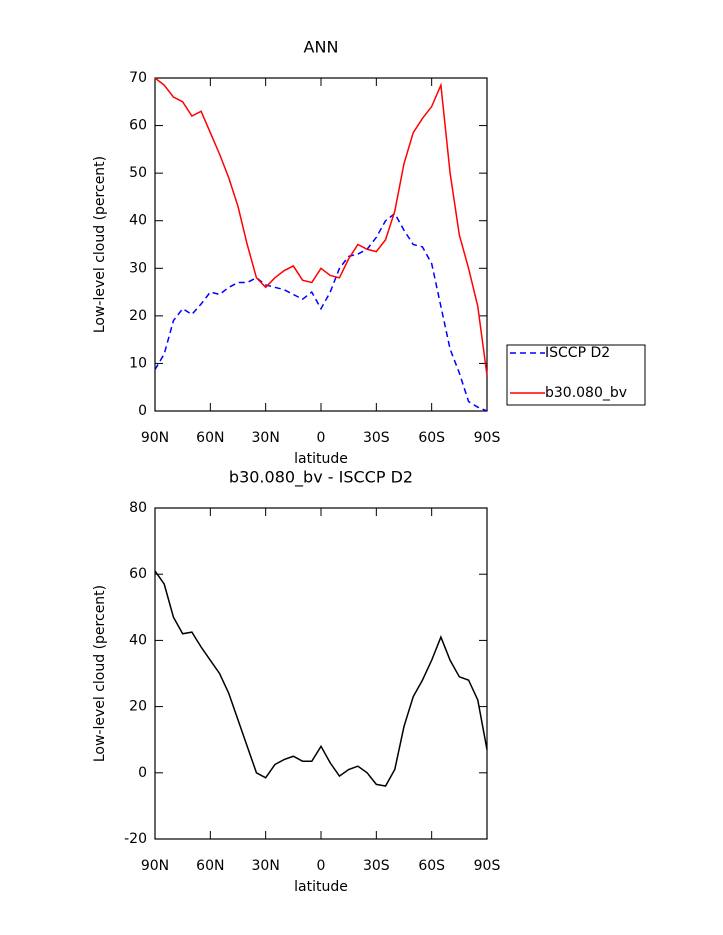 This screenshot has width=723, height=935. I want to click on y-tick-label: 10, so click(138, 363).